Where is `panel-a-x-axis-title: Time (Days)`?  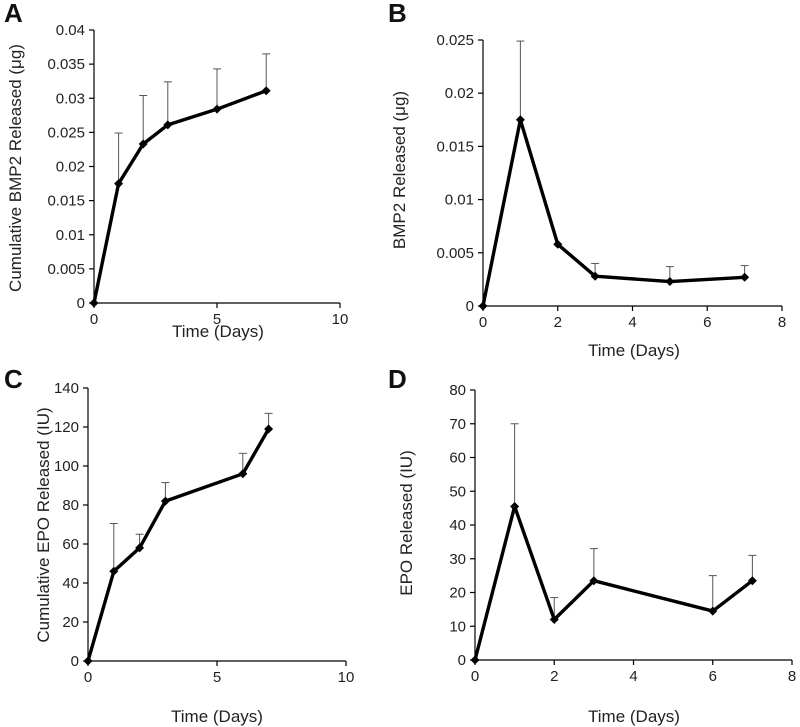
panel-a-x-axis-title: Time (Days) is located at coordinates (218, 331).